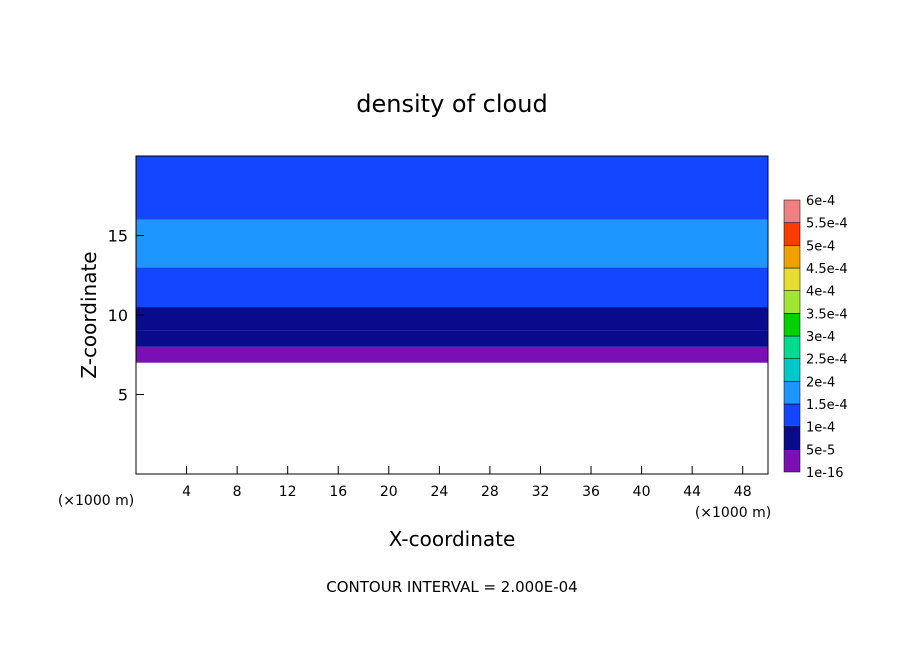  Describe the element at coordinates (827, 360) in the screenshot. I see `colorbar-label: 2.5e-4` at that location.